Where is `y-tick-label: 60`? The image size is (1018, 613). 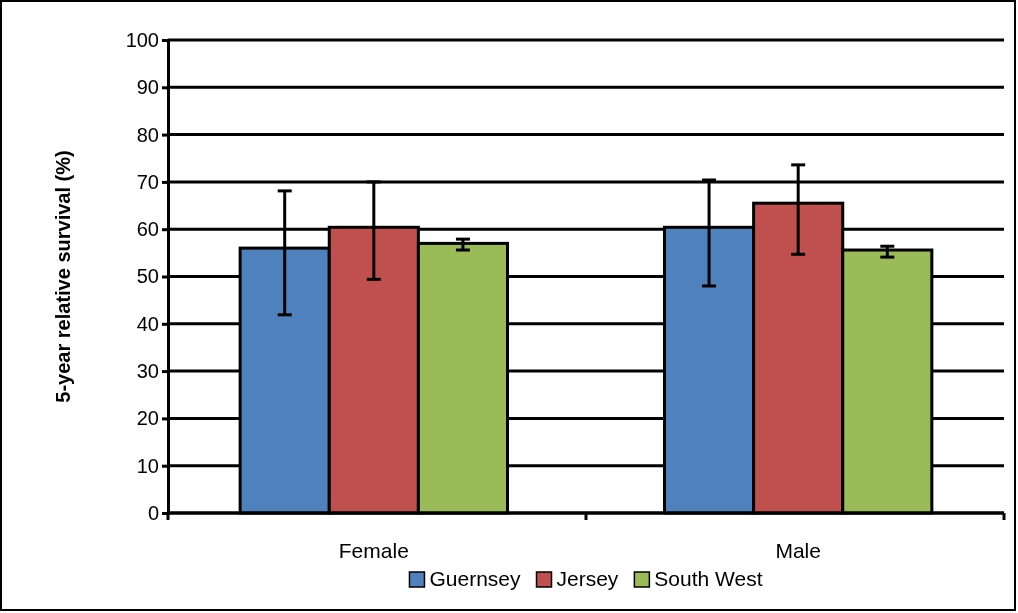 y-tick-label: 60 is located at coordinates (147, 229).